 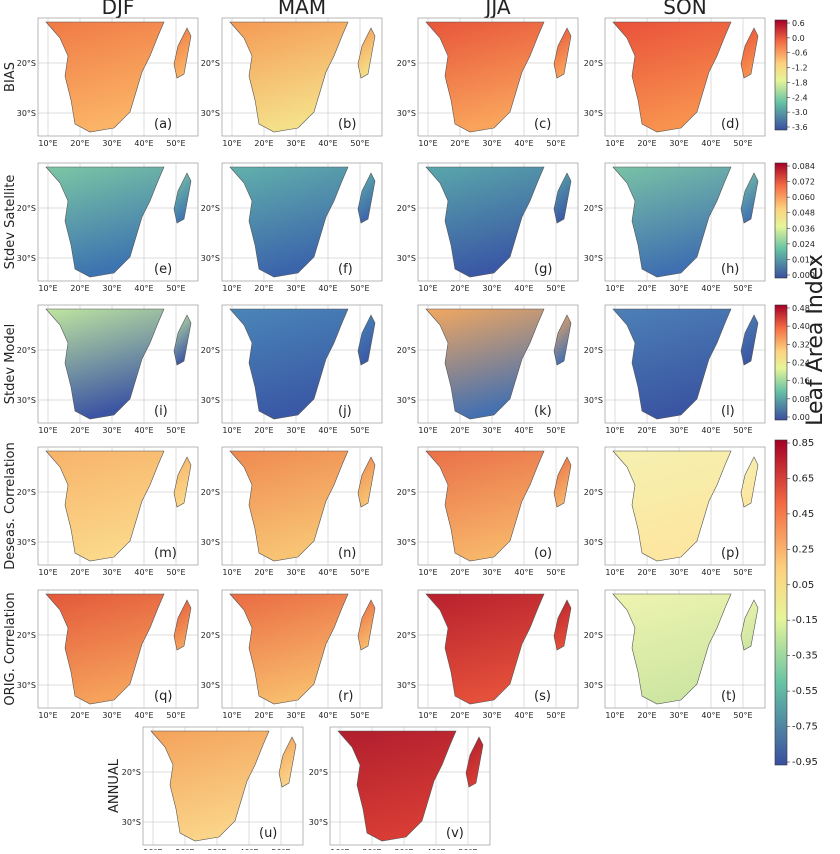 I want to click on panel-label: (s), so click(x=542, y=696).